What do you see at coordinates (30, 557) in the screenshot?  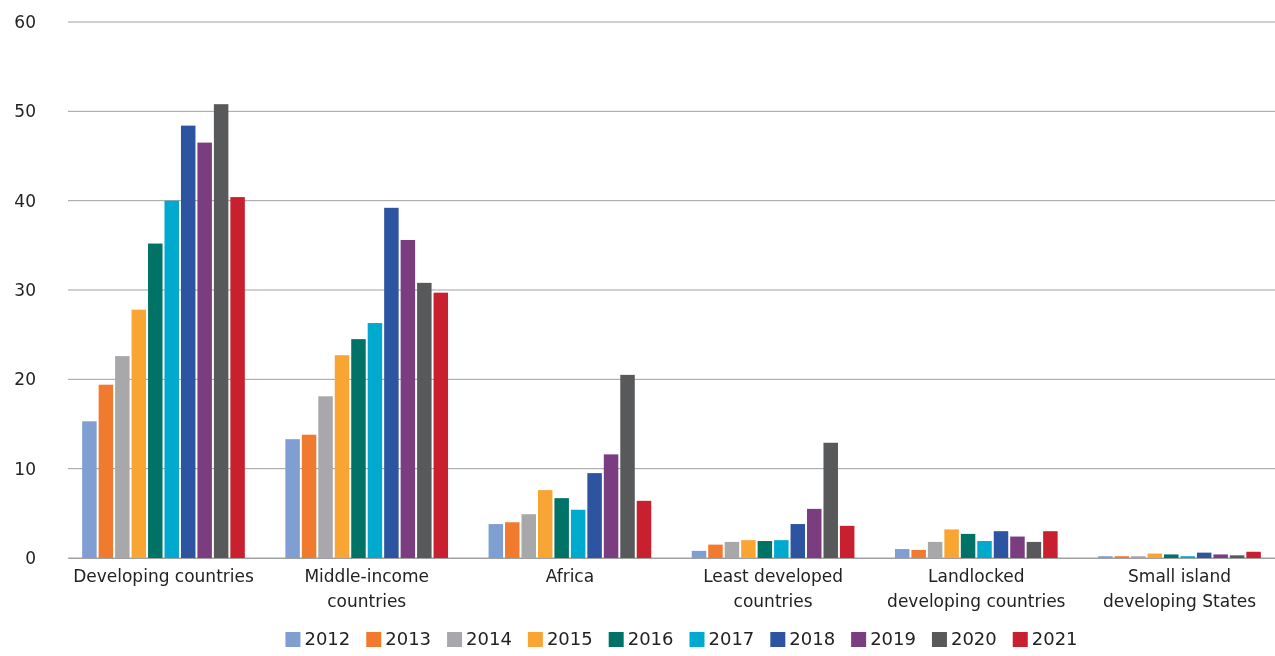 I see `y-tick-label: 0` at bounding box center [30, 557].